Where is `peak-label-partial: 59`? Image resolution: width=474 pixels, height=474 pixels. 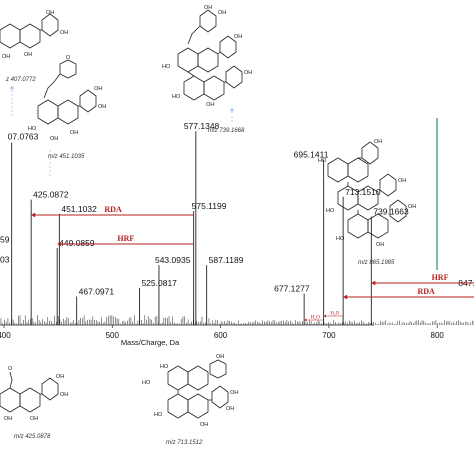 peak-label-partial: 59 is located at coordinates (5, 239).